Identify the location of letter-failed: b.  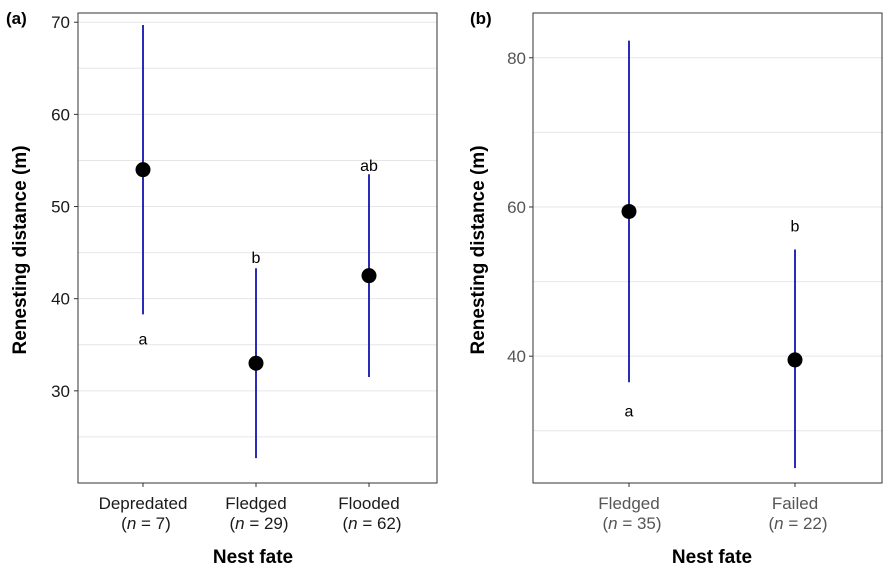
(795, 227).